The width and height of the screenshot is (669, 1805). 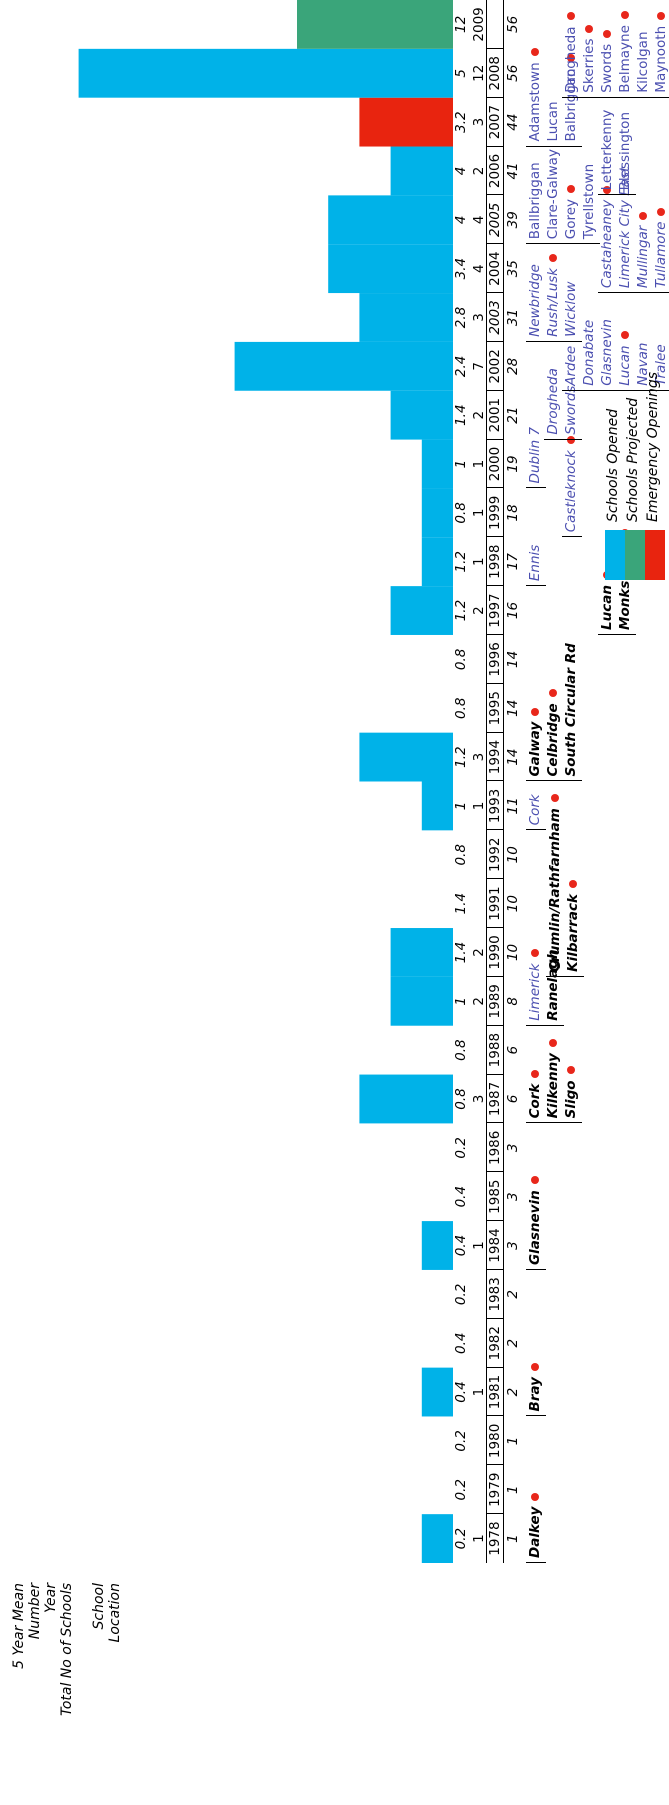 What do you see at coordinates (513, 24) in the screenshot?
I see `total-cell-2009: 56` at bounding box center [513, 24].